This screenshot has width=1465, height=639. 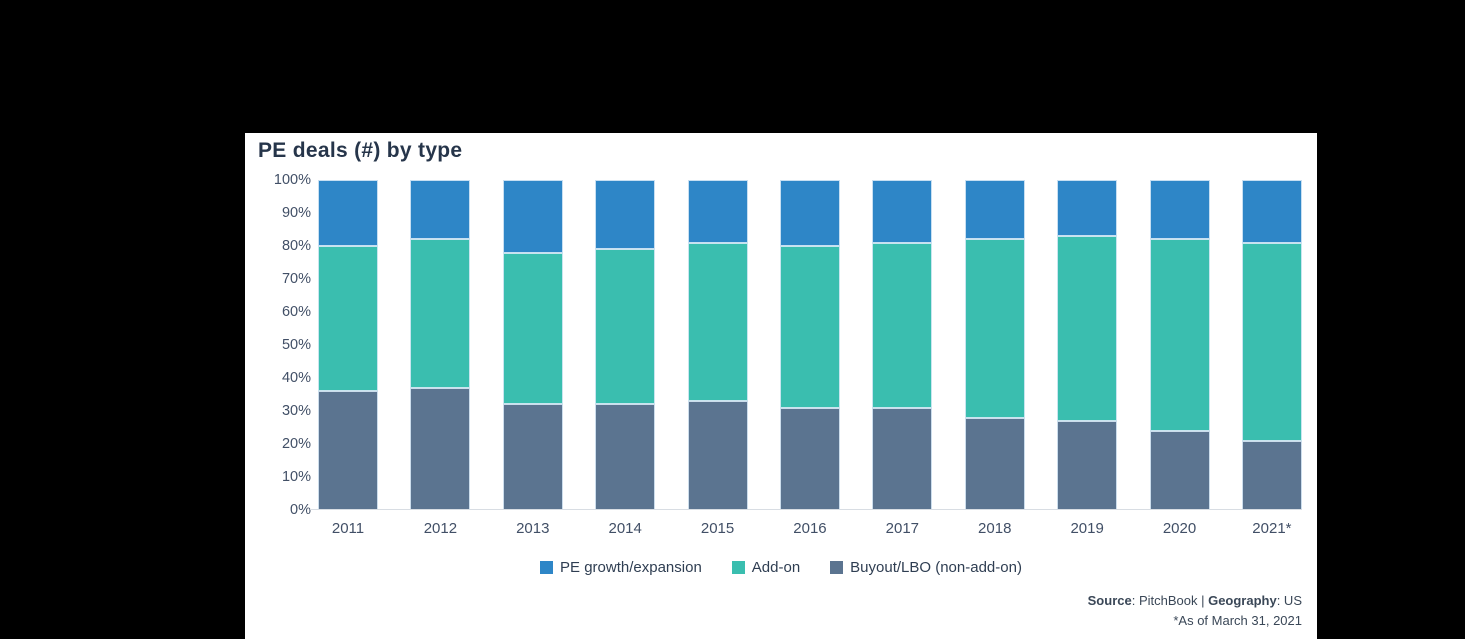 I want to click on chart-title: PE deals (#) by type, so click(x=360, y=150).